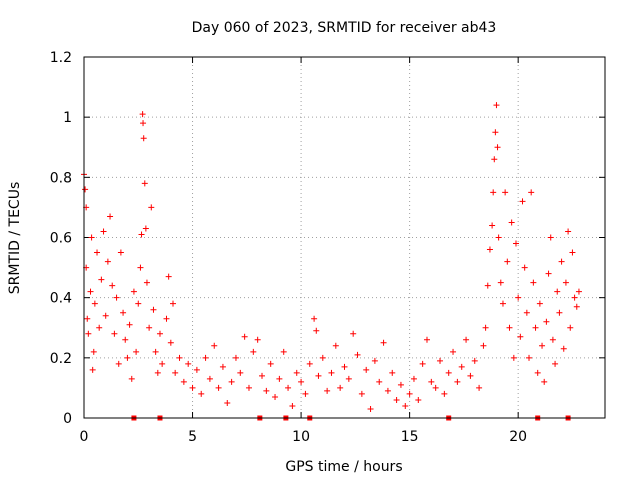  Describe the element at coordinates (61, 178) in the screenshot. I see `y-tick-label: 0.8` at that location.